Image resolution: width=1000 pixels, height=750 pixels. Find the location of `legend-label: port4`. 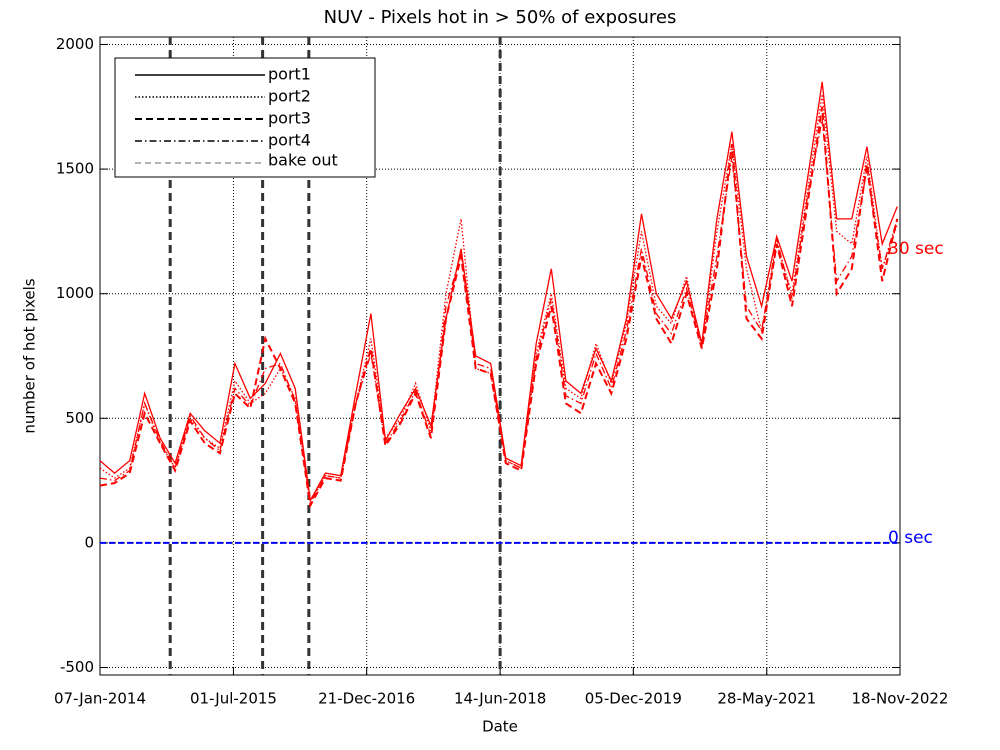

legend-label: port4 is located at coordinates (289, 140).